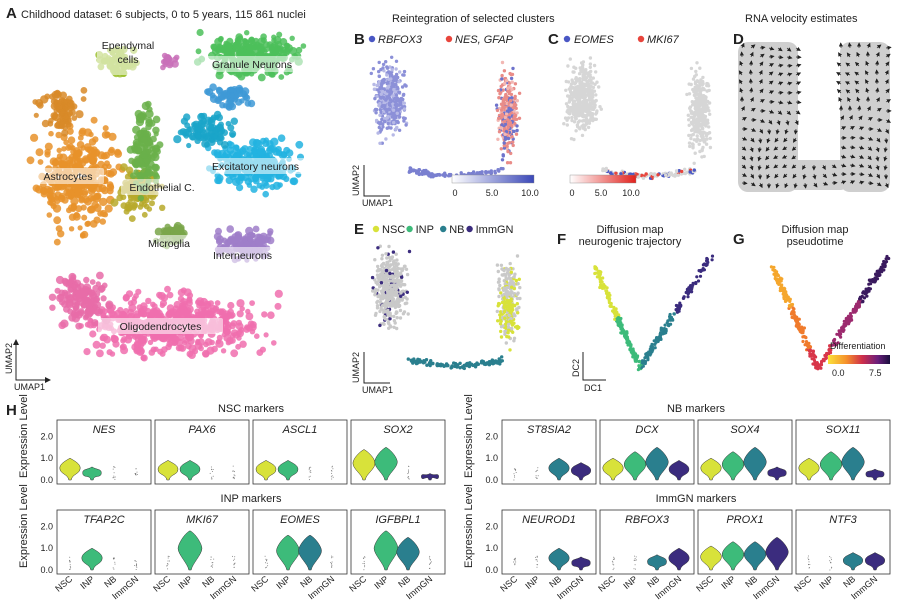 The image size is (900, 615). Describe the element at coordinates (9, 358) in the screenshot. I see `panel-a-axis-y: UMAP2` at that location.